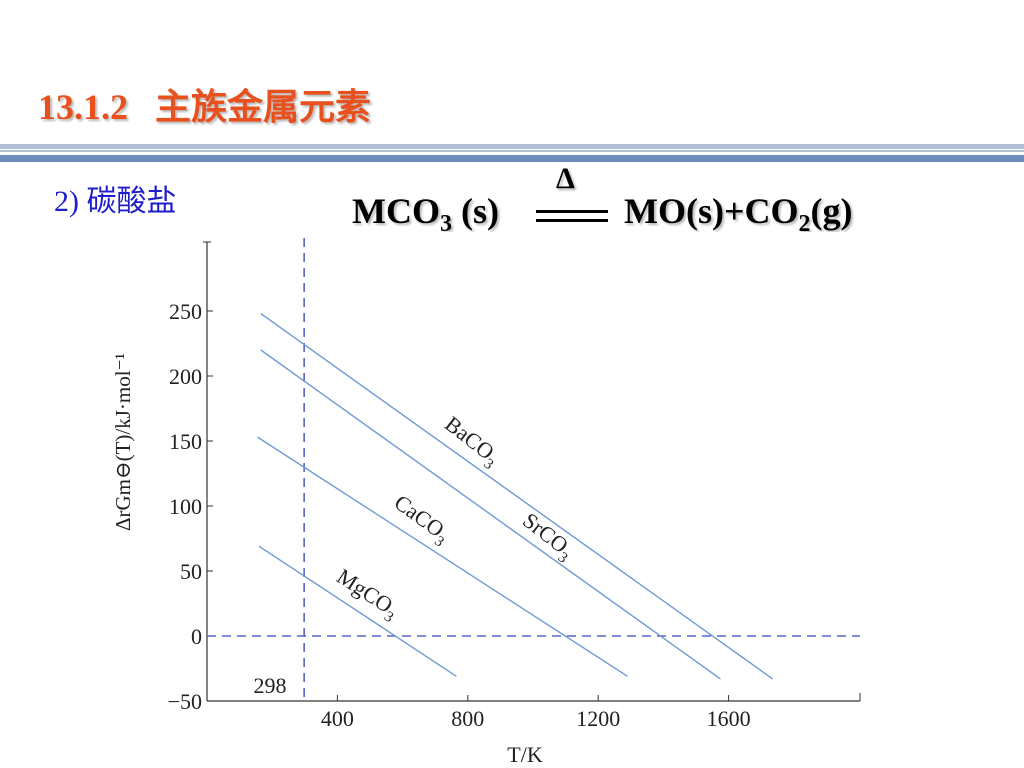 This screenshot has height=768, width=1024. I want to click on x-tick-label: 1200, so click(598, 718).